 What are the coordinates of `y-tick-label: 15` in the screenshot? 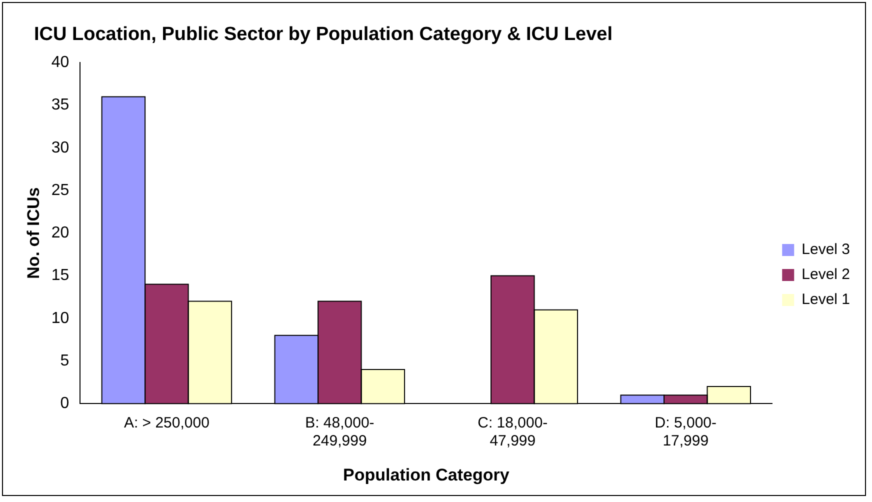 It's located at (60, 275).